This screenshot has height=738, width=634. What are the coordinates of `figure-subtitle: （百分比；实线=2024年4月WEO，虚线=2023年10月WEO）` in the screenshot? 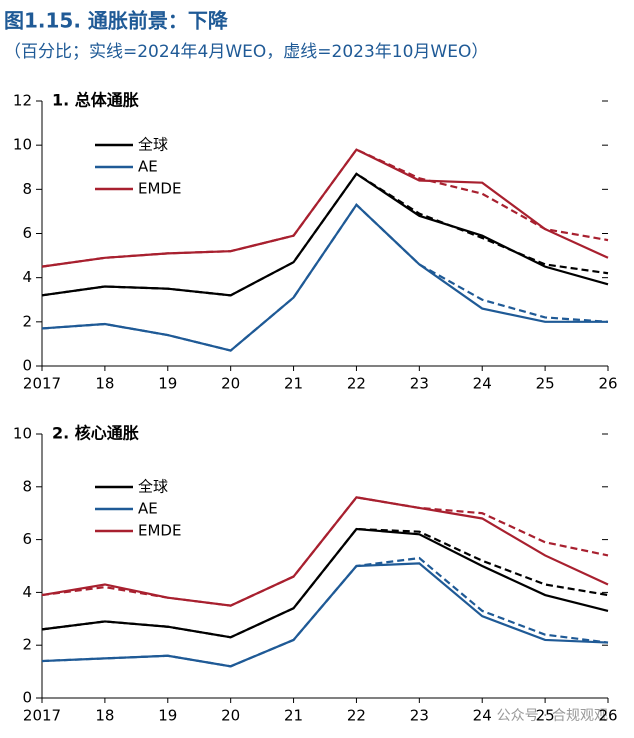 It's located at (246, 52).